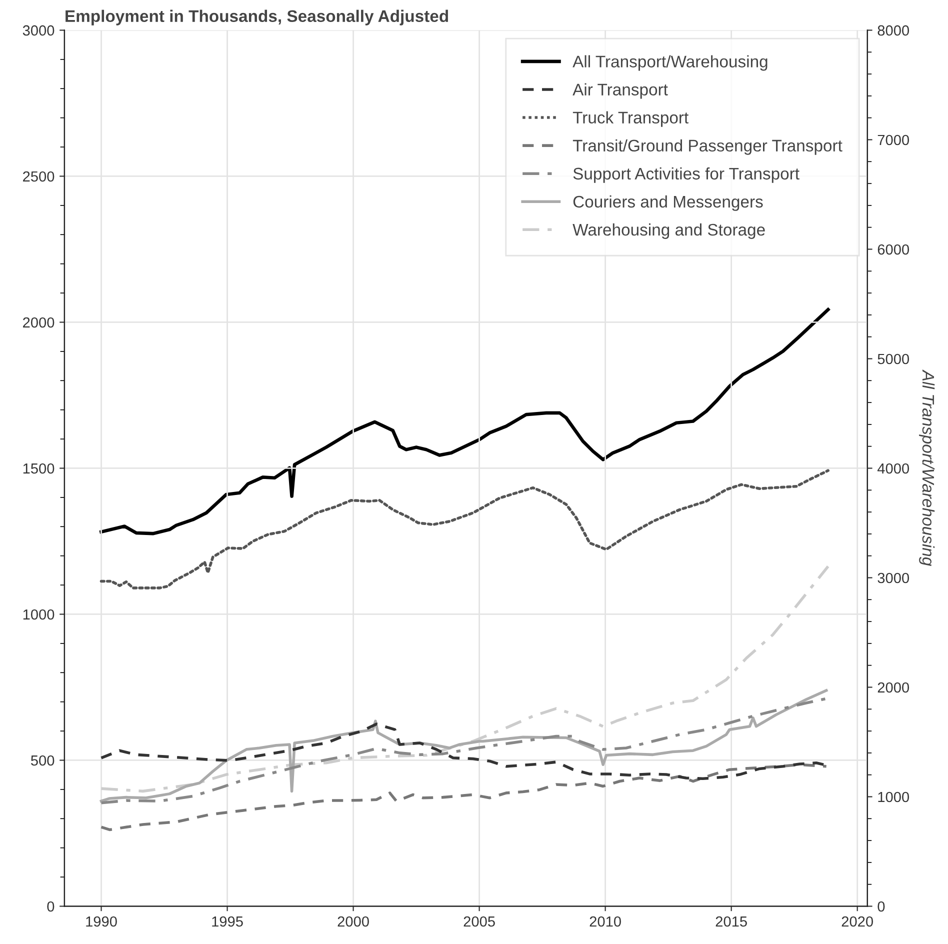 This screenshot has width=948, height=944. What do you see at coordinates (38, 614) in the screenshot?
I see `y-tick-label: 1000` at bounding box center [38, 614].